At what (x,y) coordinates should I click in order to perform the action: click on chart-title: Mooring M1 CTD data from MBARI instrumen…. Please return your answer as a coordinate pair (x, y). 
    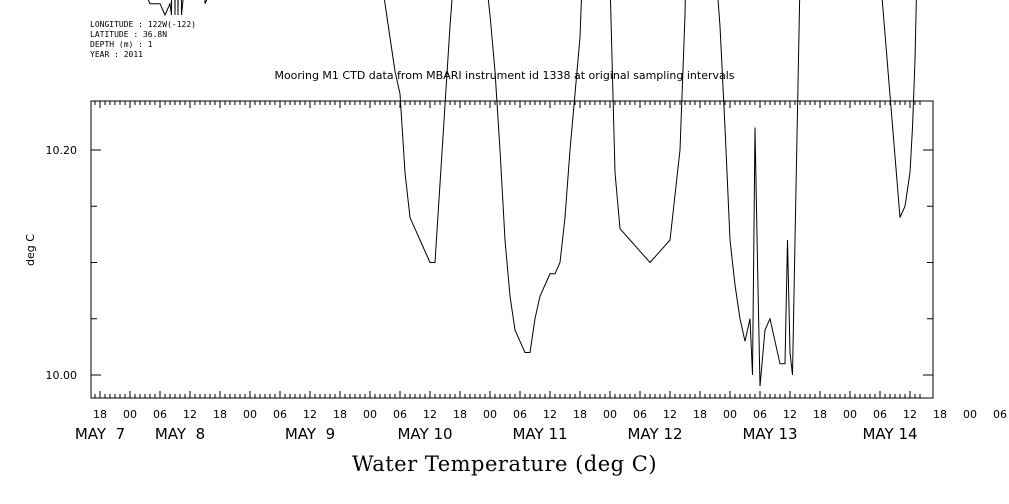
    Looking at the image, I should click on (504, 75).